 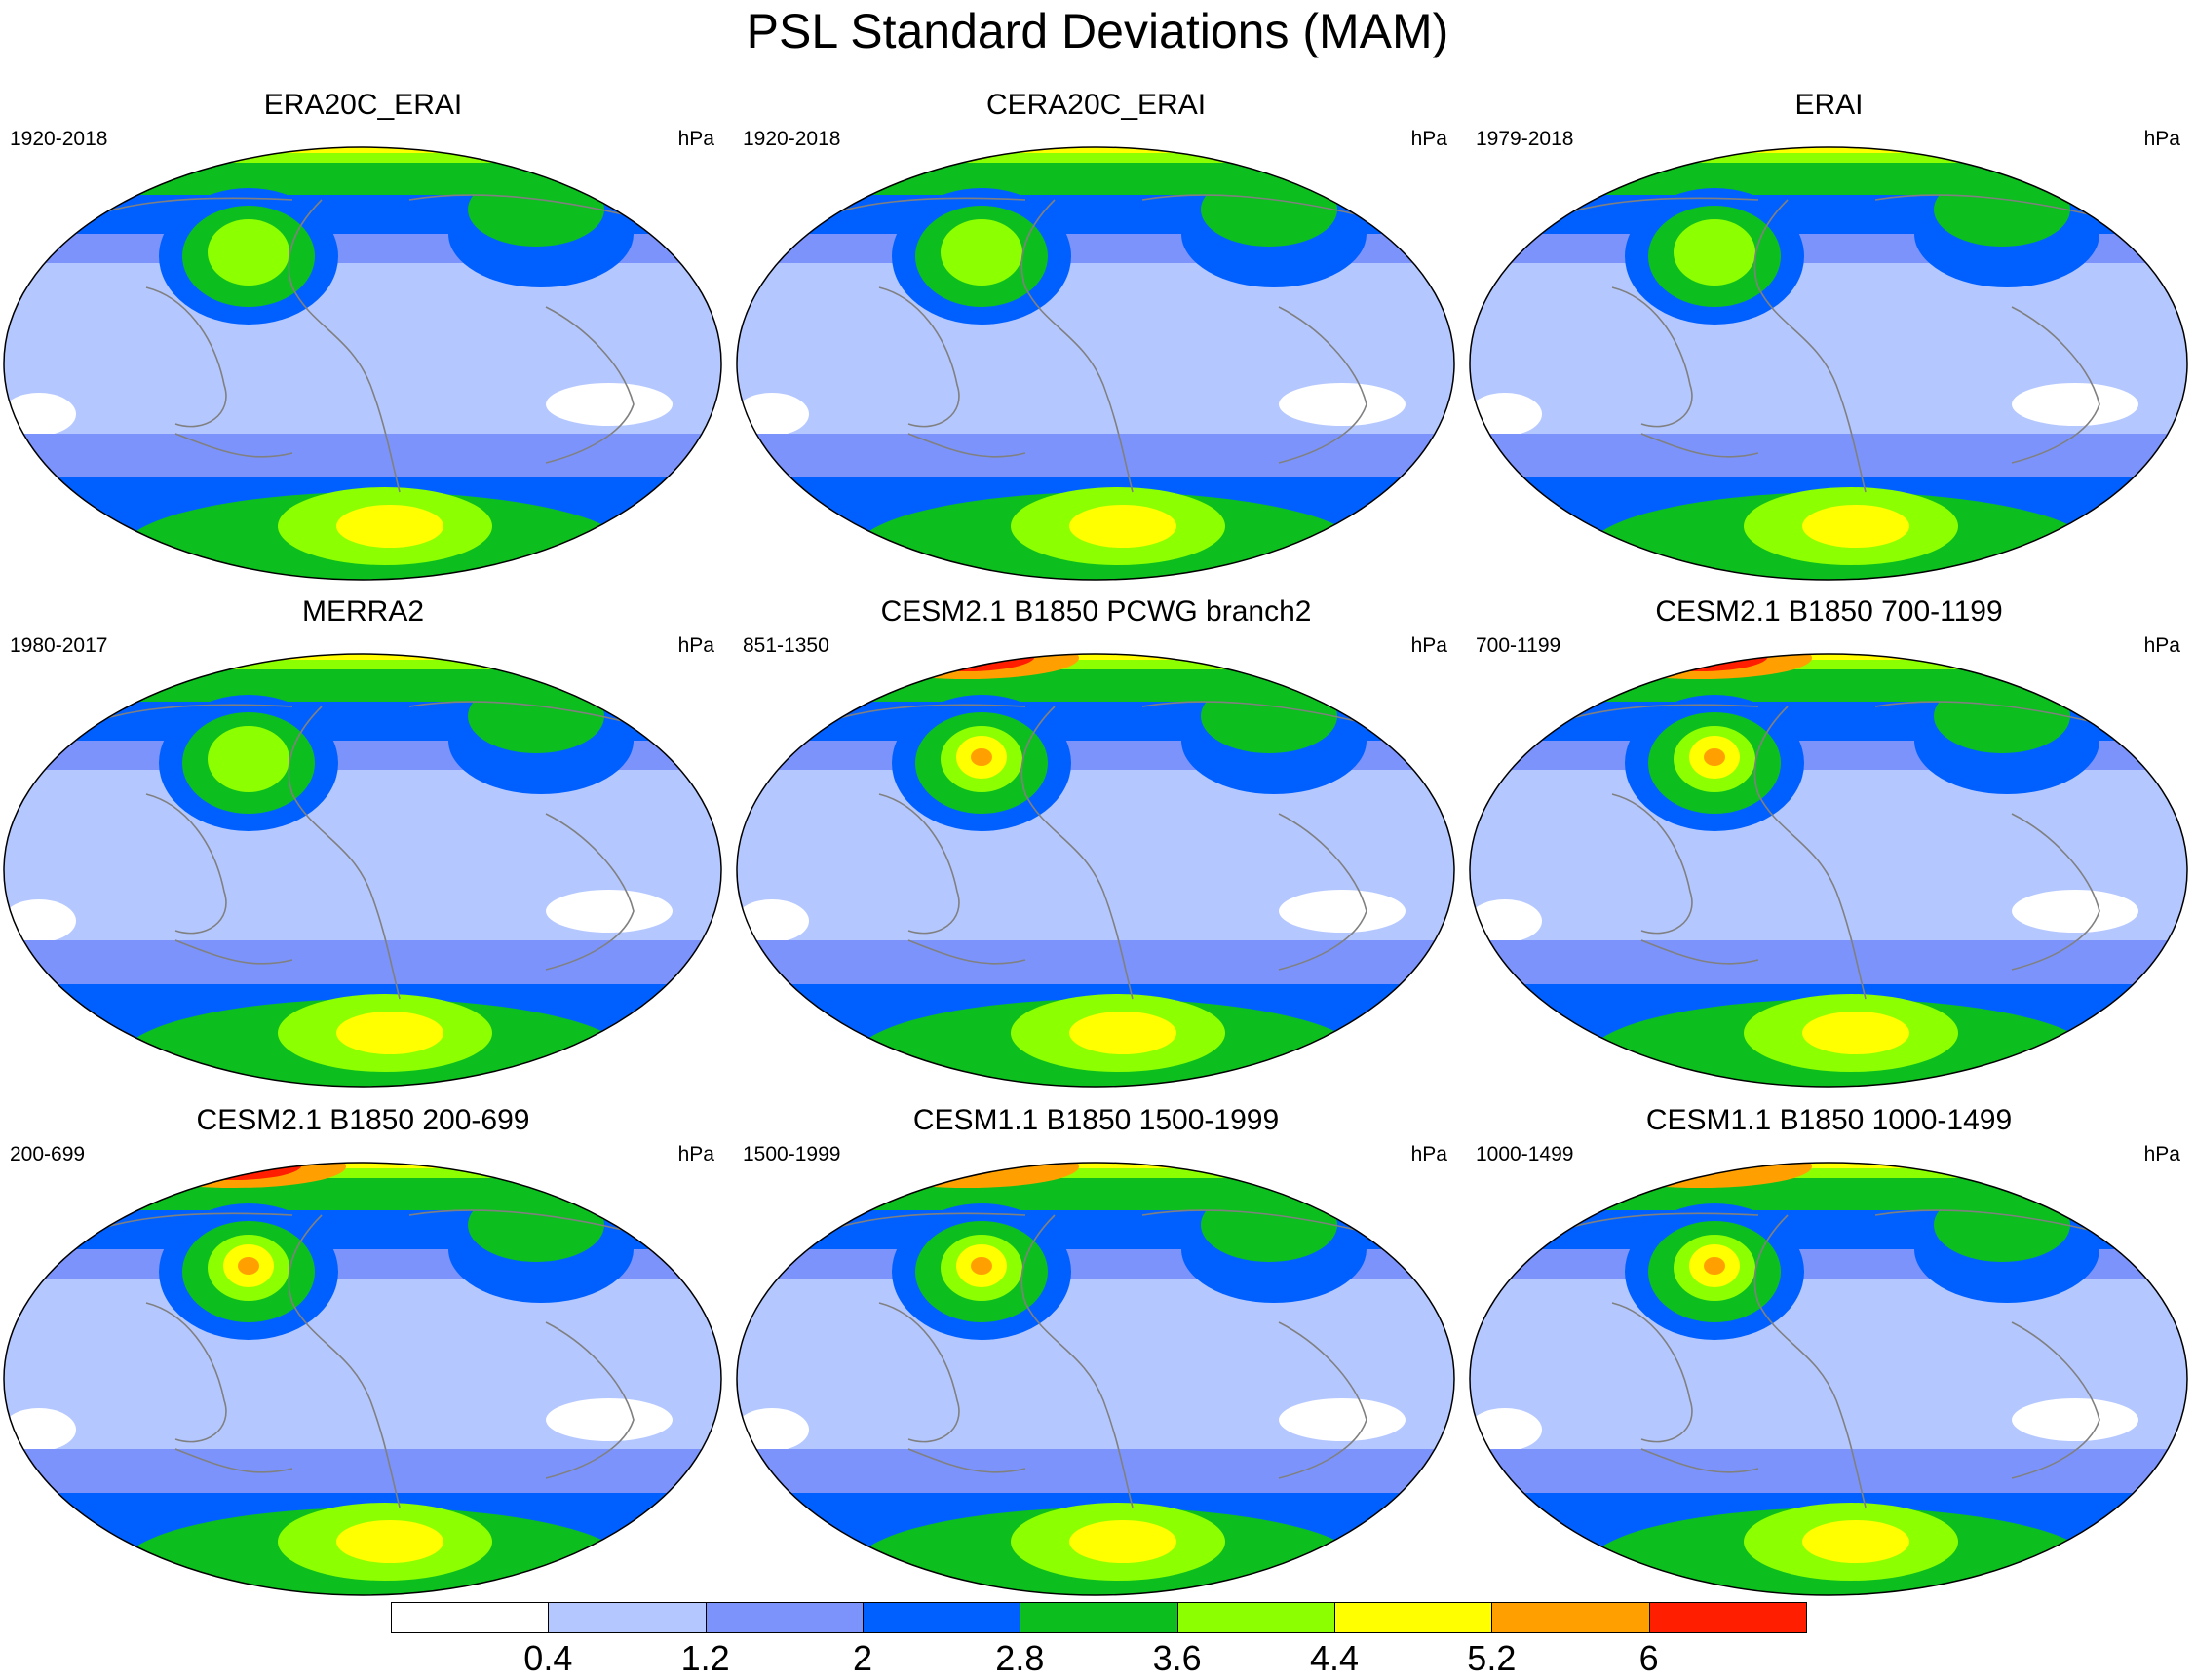 What do you see at coordinates (1096, 1120) in the screenshot?
I see `panel-title: CESM1.1 B1850 1500-1999` at bounding box center [1096, 1120].